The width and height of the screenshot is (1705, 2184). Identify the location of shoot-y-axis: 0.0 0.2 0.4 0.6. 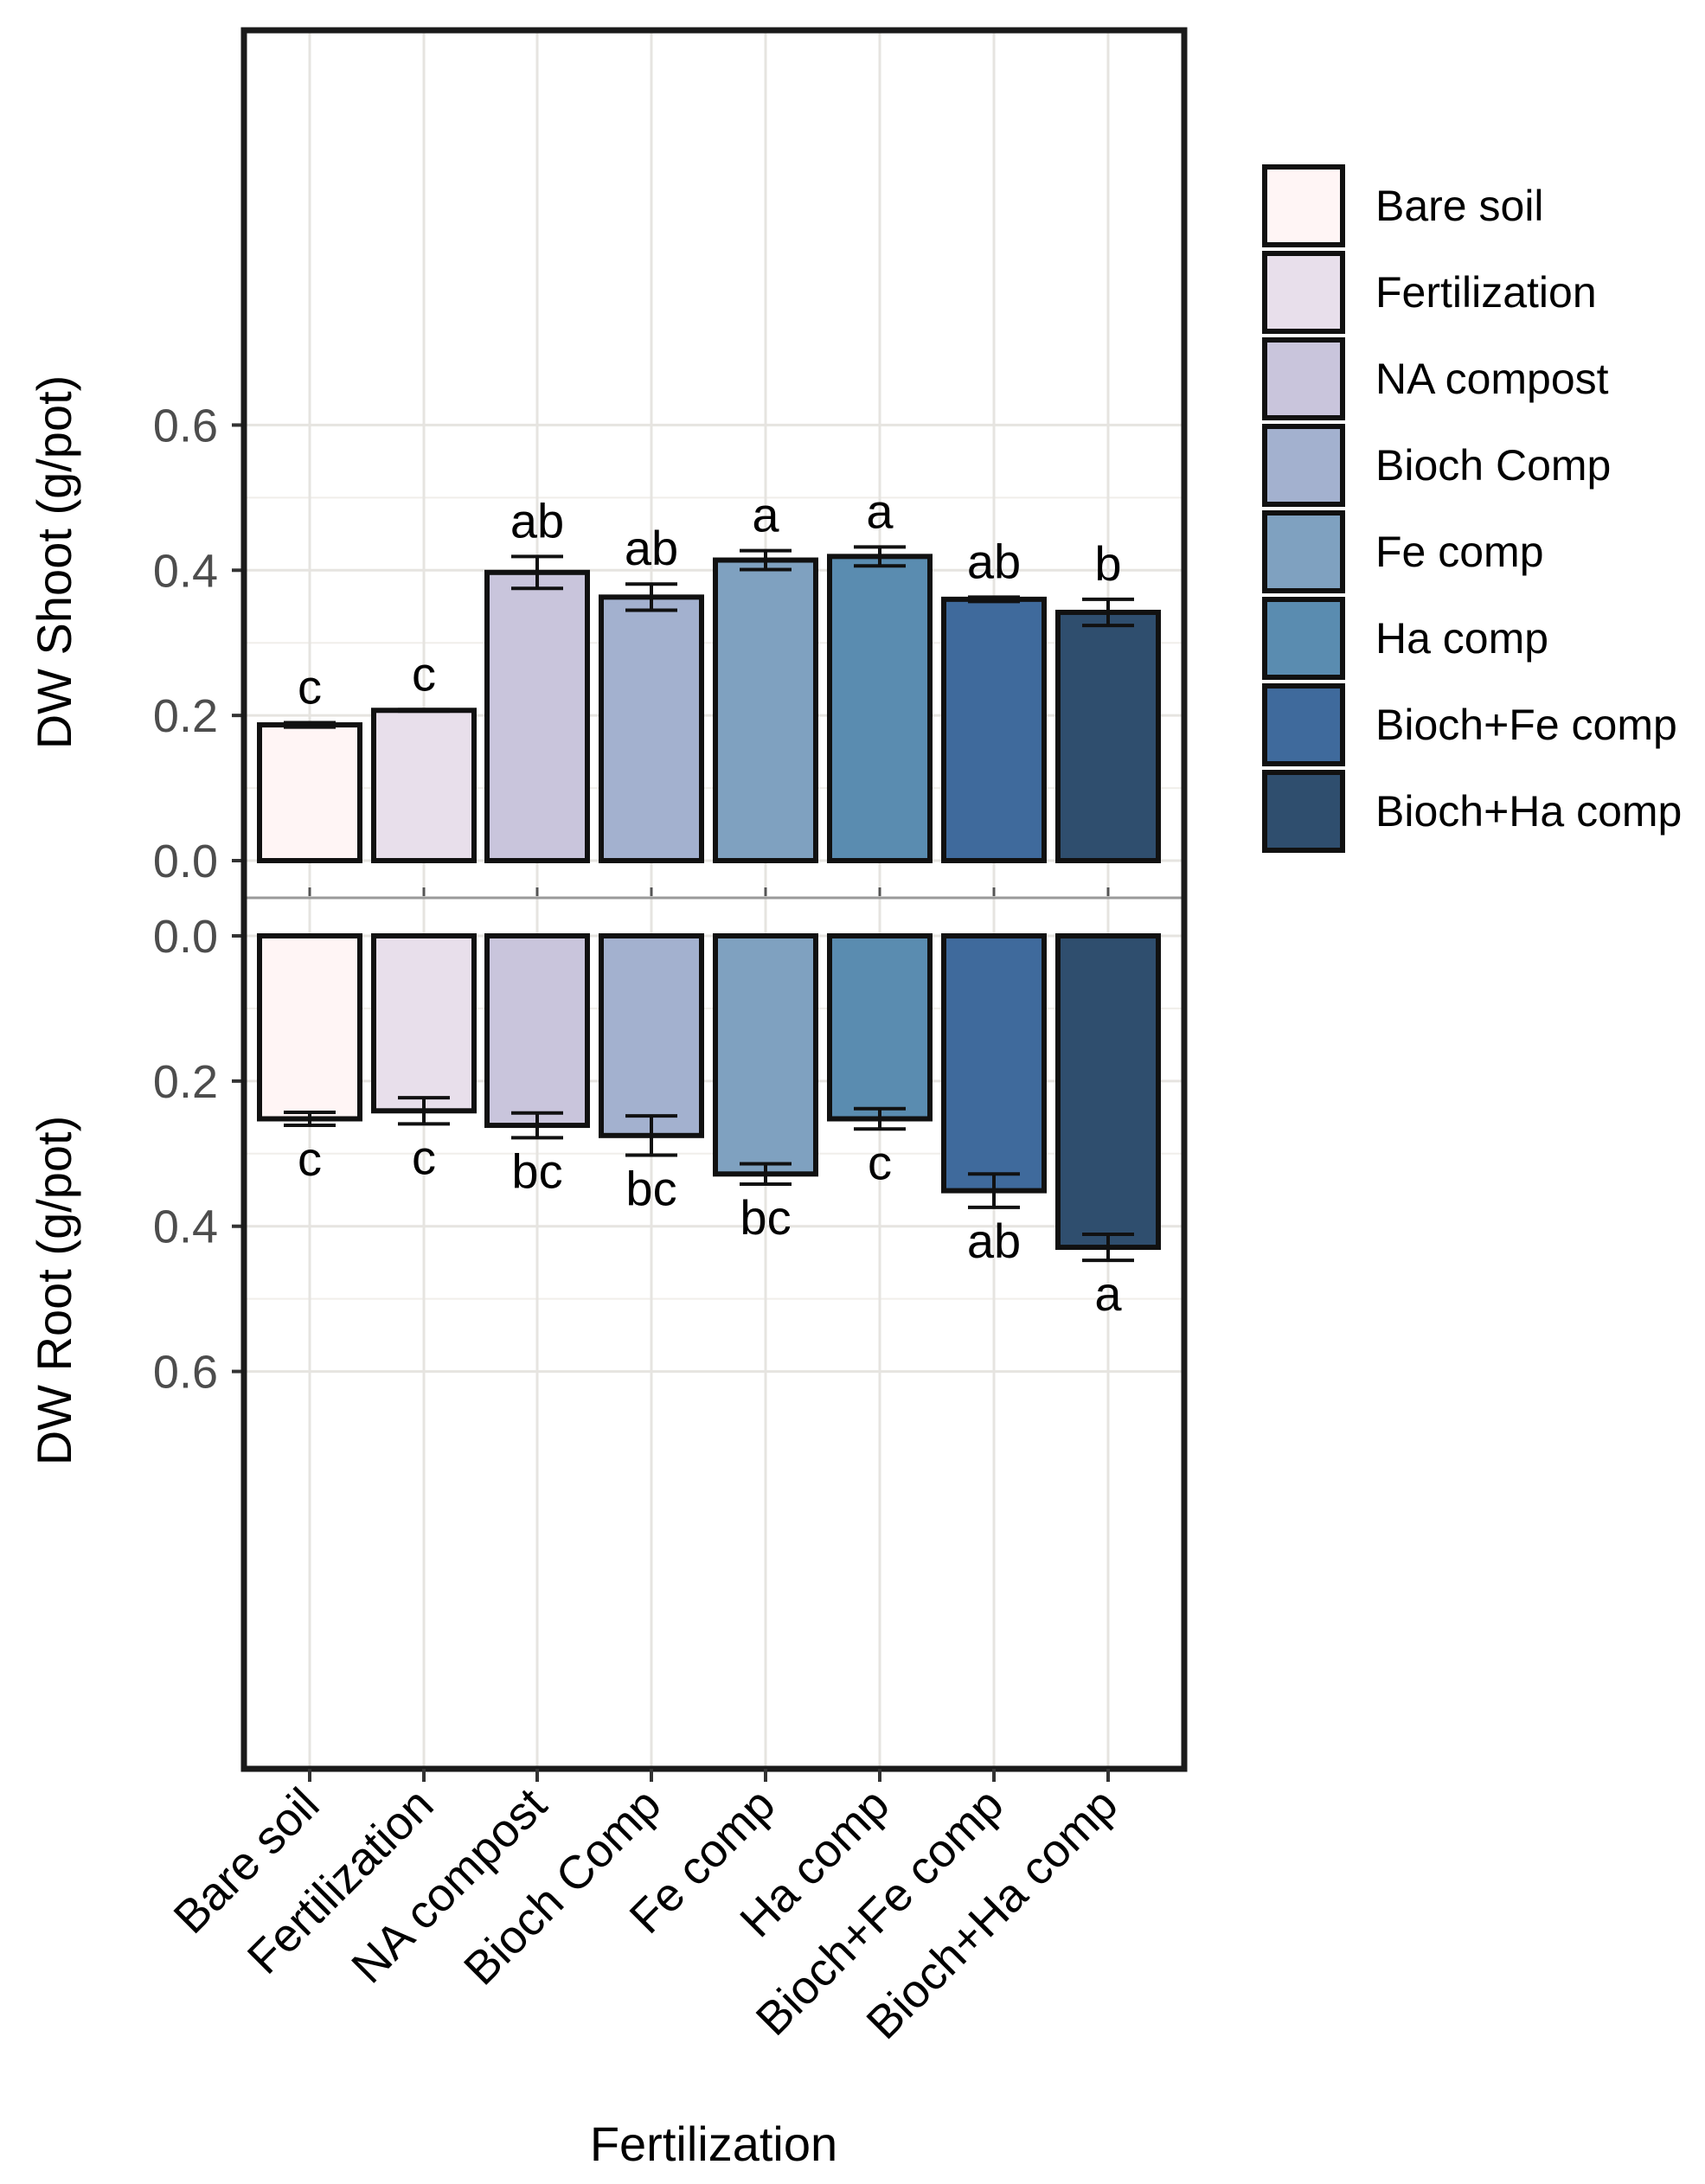
(198, 643).